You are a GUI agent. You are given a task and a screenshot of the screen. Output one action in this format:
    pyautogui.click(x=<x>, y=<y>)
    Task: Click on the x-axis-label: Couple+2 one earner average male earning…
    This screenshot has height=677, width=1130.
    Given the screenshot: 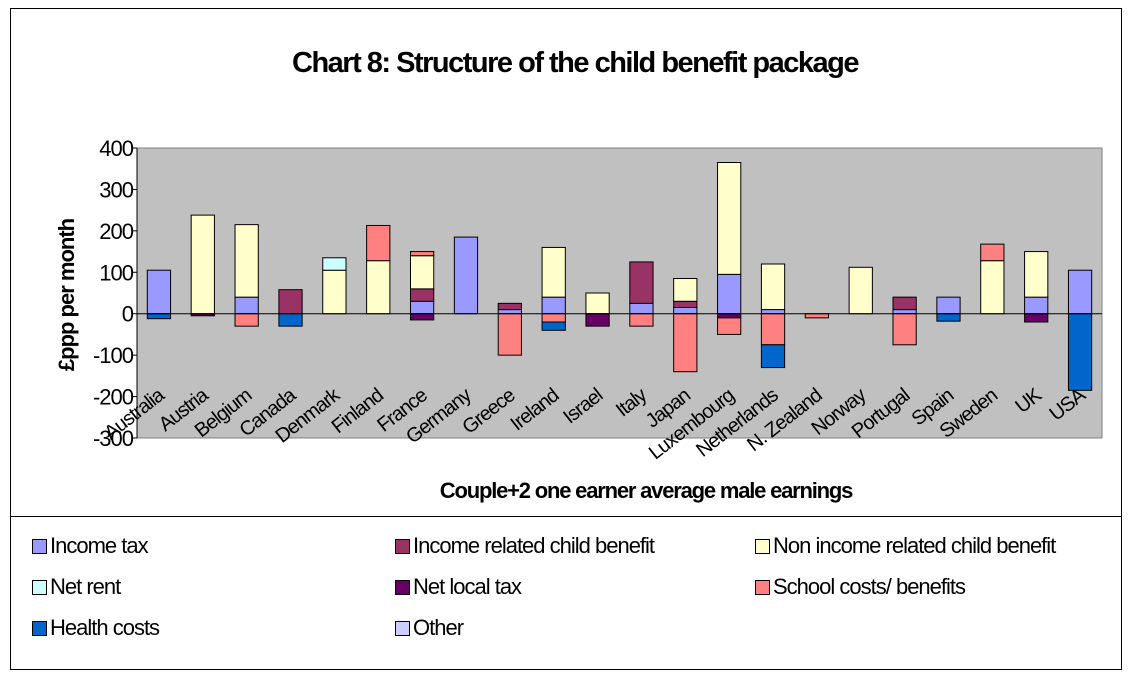 What is the action you would take?
    pyautogui.click(x=646, y=490)
    